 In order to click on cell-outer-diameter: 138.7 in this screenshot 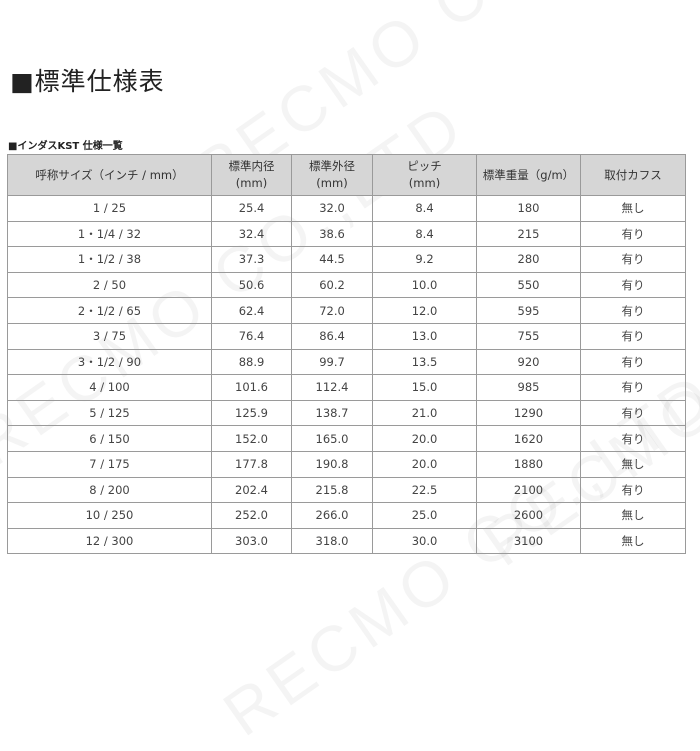, I will do `click(332, 413)`.